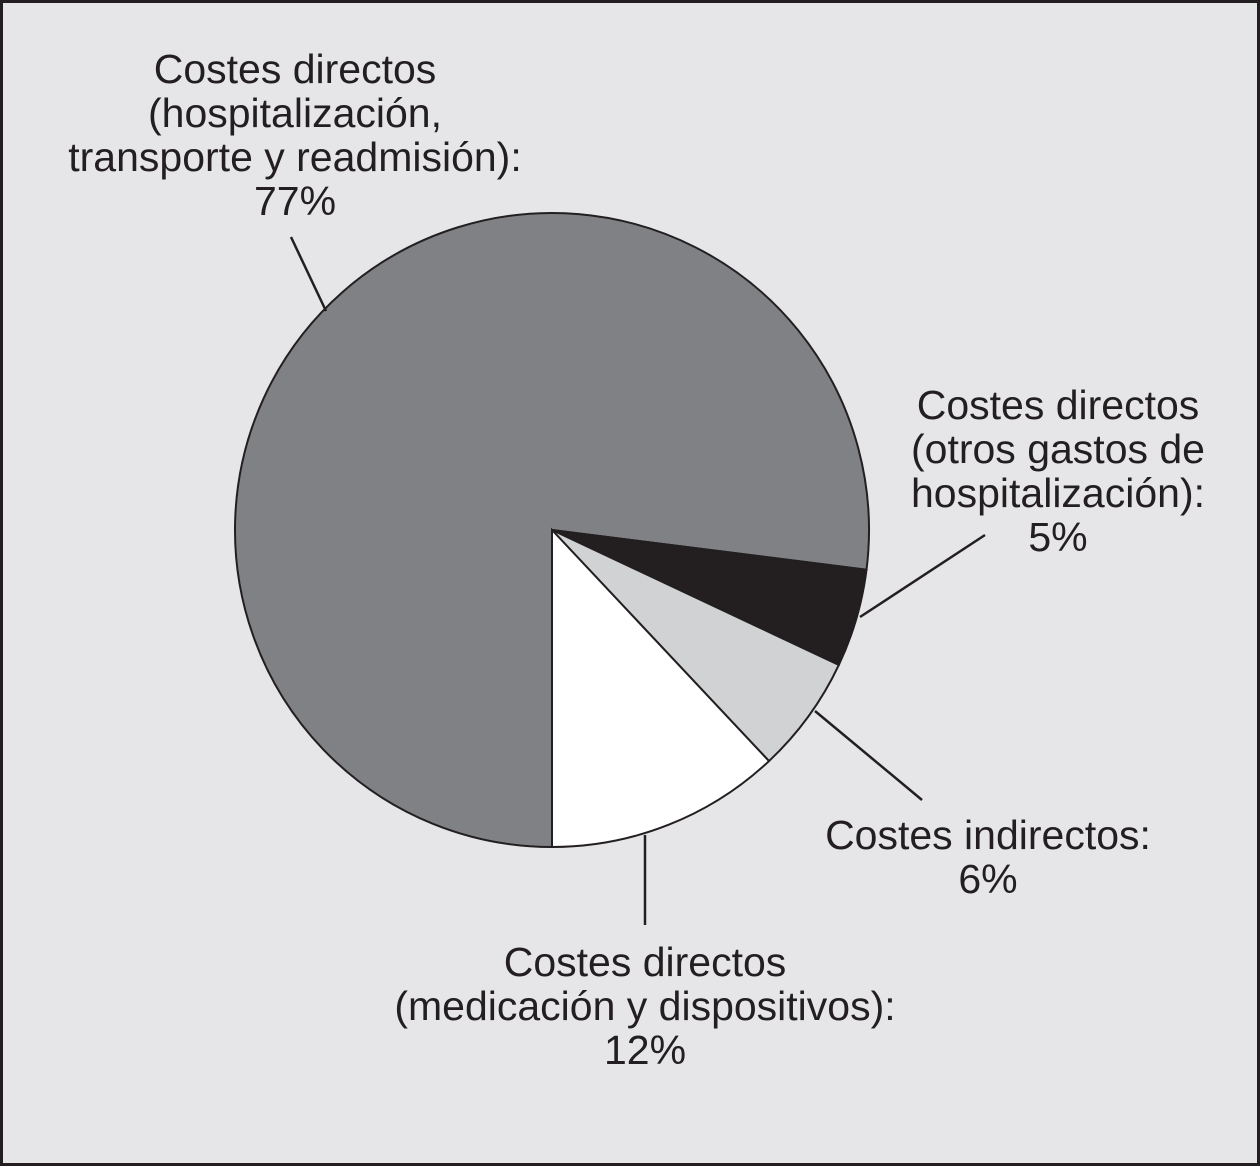 The image size is (1260, 1171). Describe the element at coordinates (1058, 493) in the screenshot. I see `slice-label: hospitalización):` at that location.